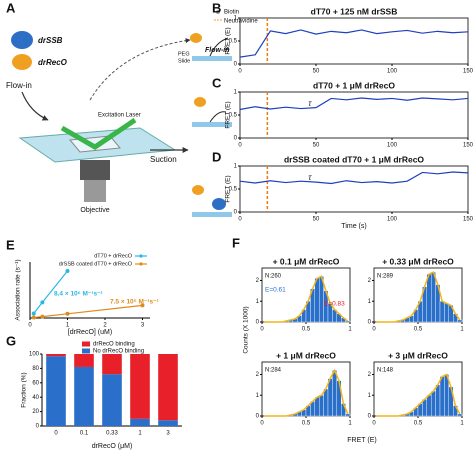 The height and width of the screenshot is (454, 474). Describe the element at coordinates (86, 351) in the screenshot. I see `legend-swatch` at that location.